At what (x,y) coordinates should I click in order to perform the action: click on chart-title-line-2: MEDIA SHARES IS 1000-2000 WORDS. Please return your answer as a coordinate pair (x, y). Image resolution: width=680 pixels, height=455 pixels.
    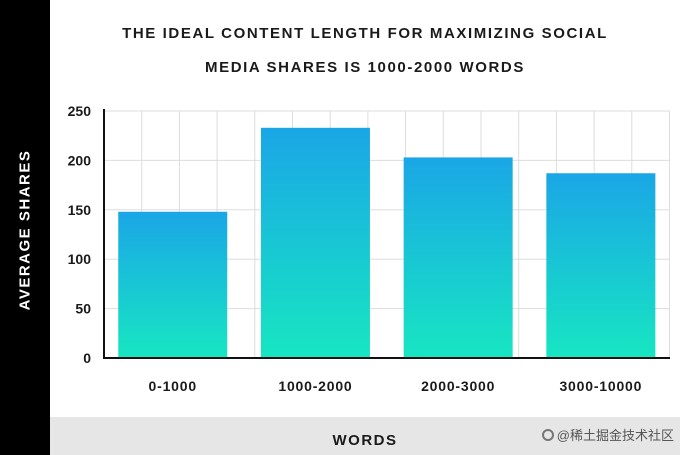
    Looking at the image, I should click on (365, 67).